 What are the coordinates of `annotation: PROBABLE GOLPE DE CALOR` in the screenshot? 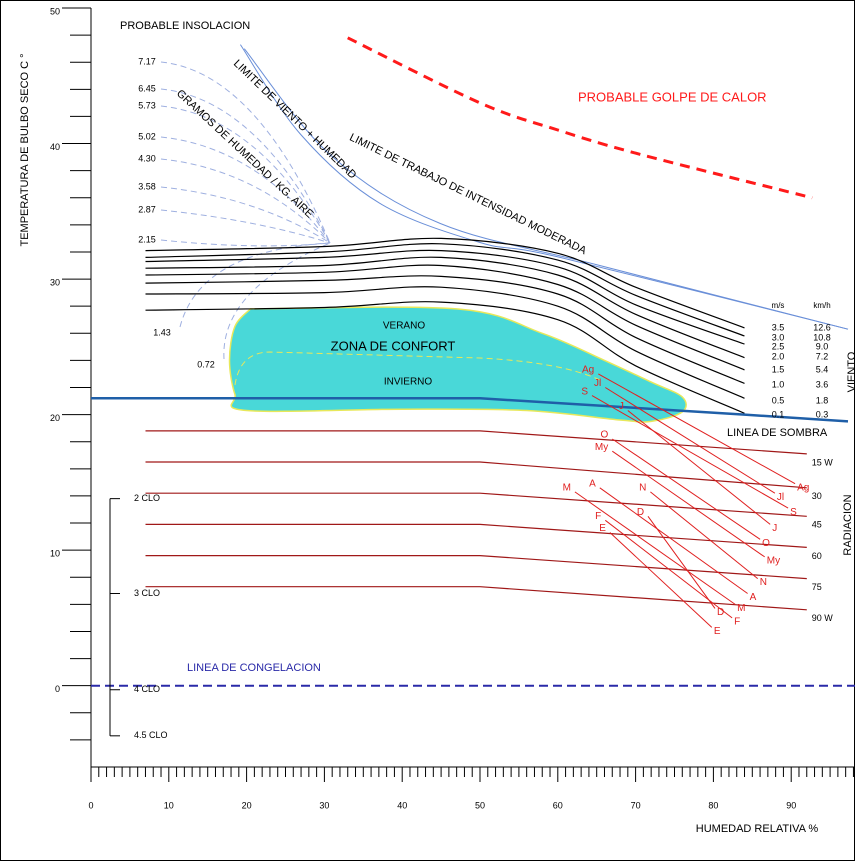 It's located at (672, 96).